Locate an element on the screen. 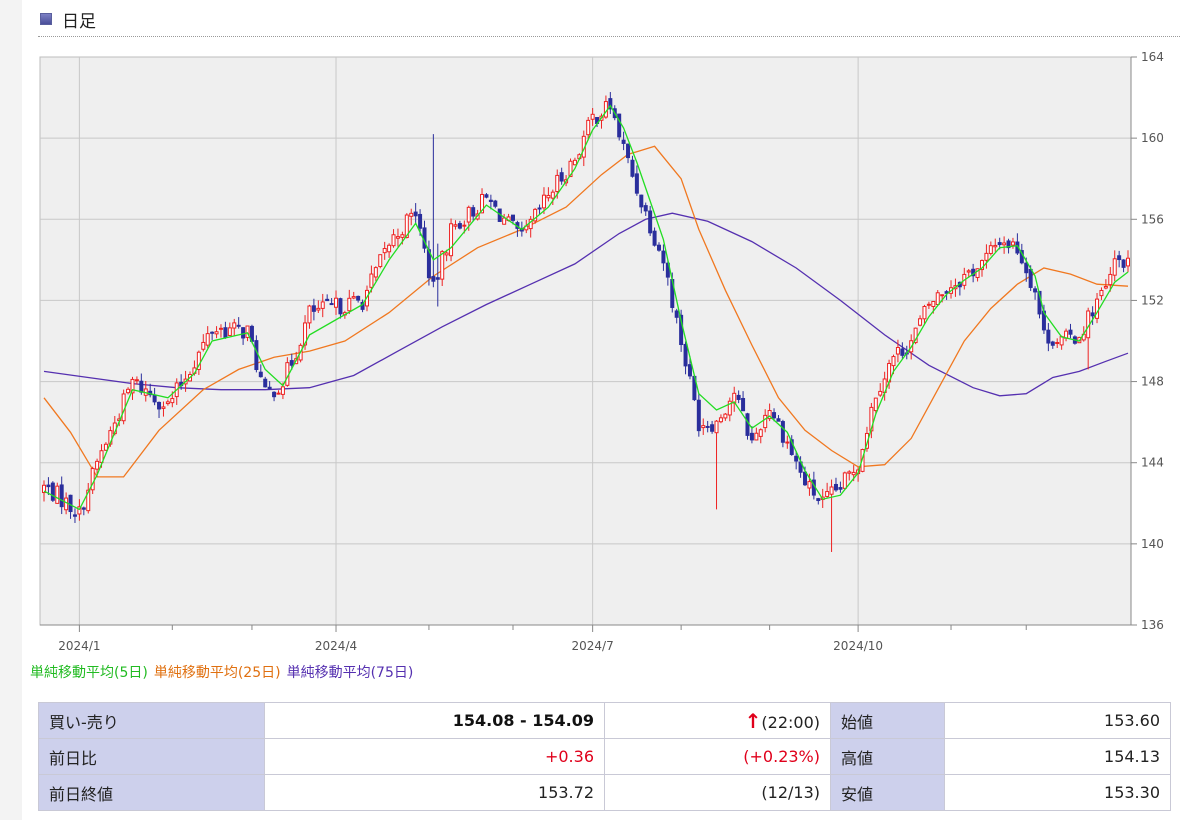  prev-close-label: 前日終値 is located at coordinates (151, 792).